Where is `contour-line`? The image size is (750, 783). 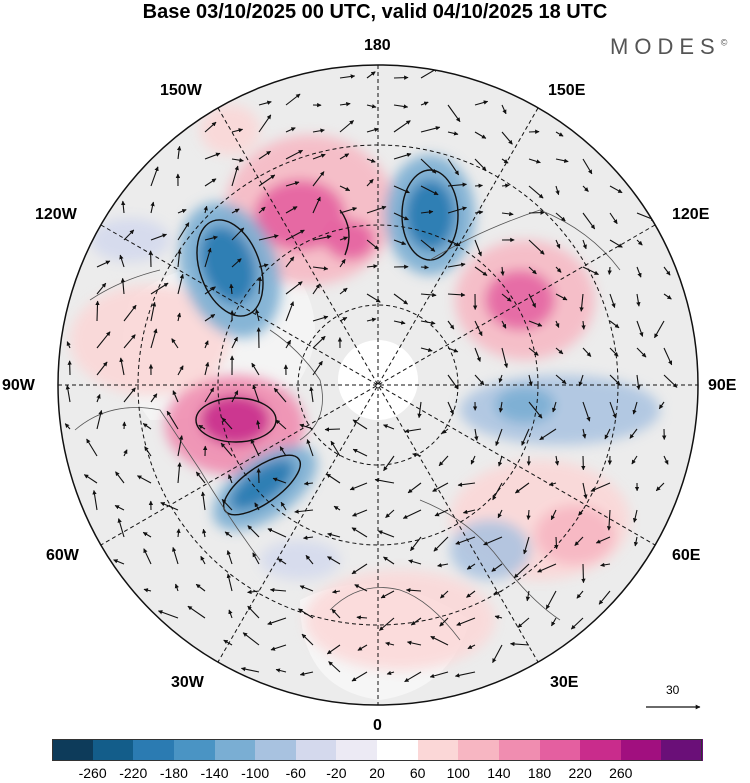 contour-line is located at coordinates (230, 268).